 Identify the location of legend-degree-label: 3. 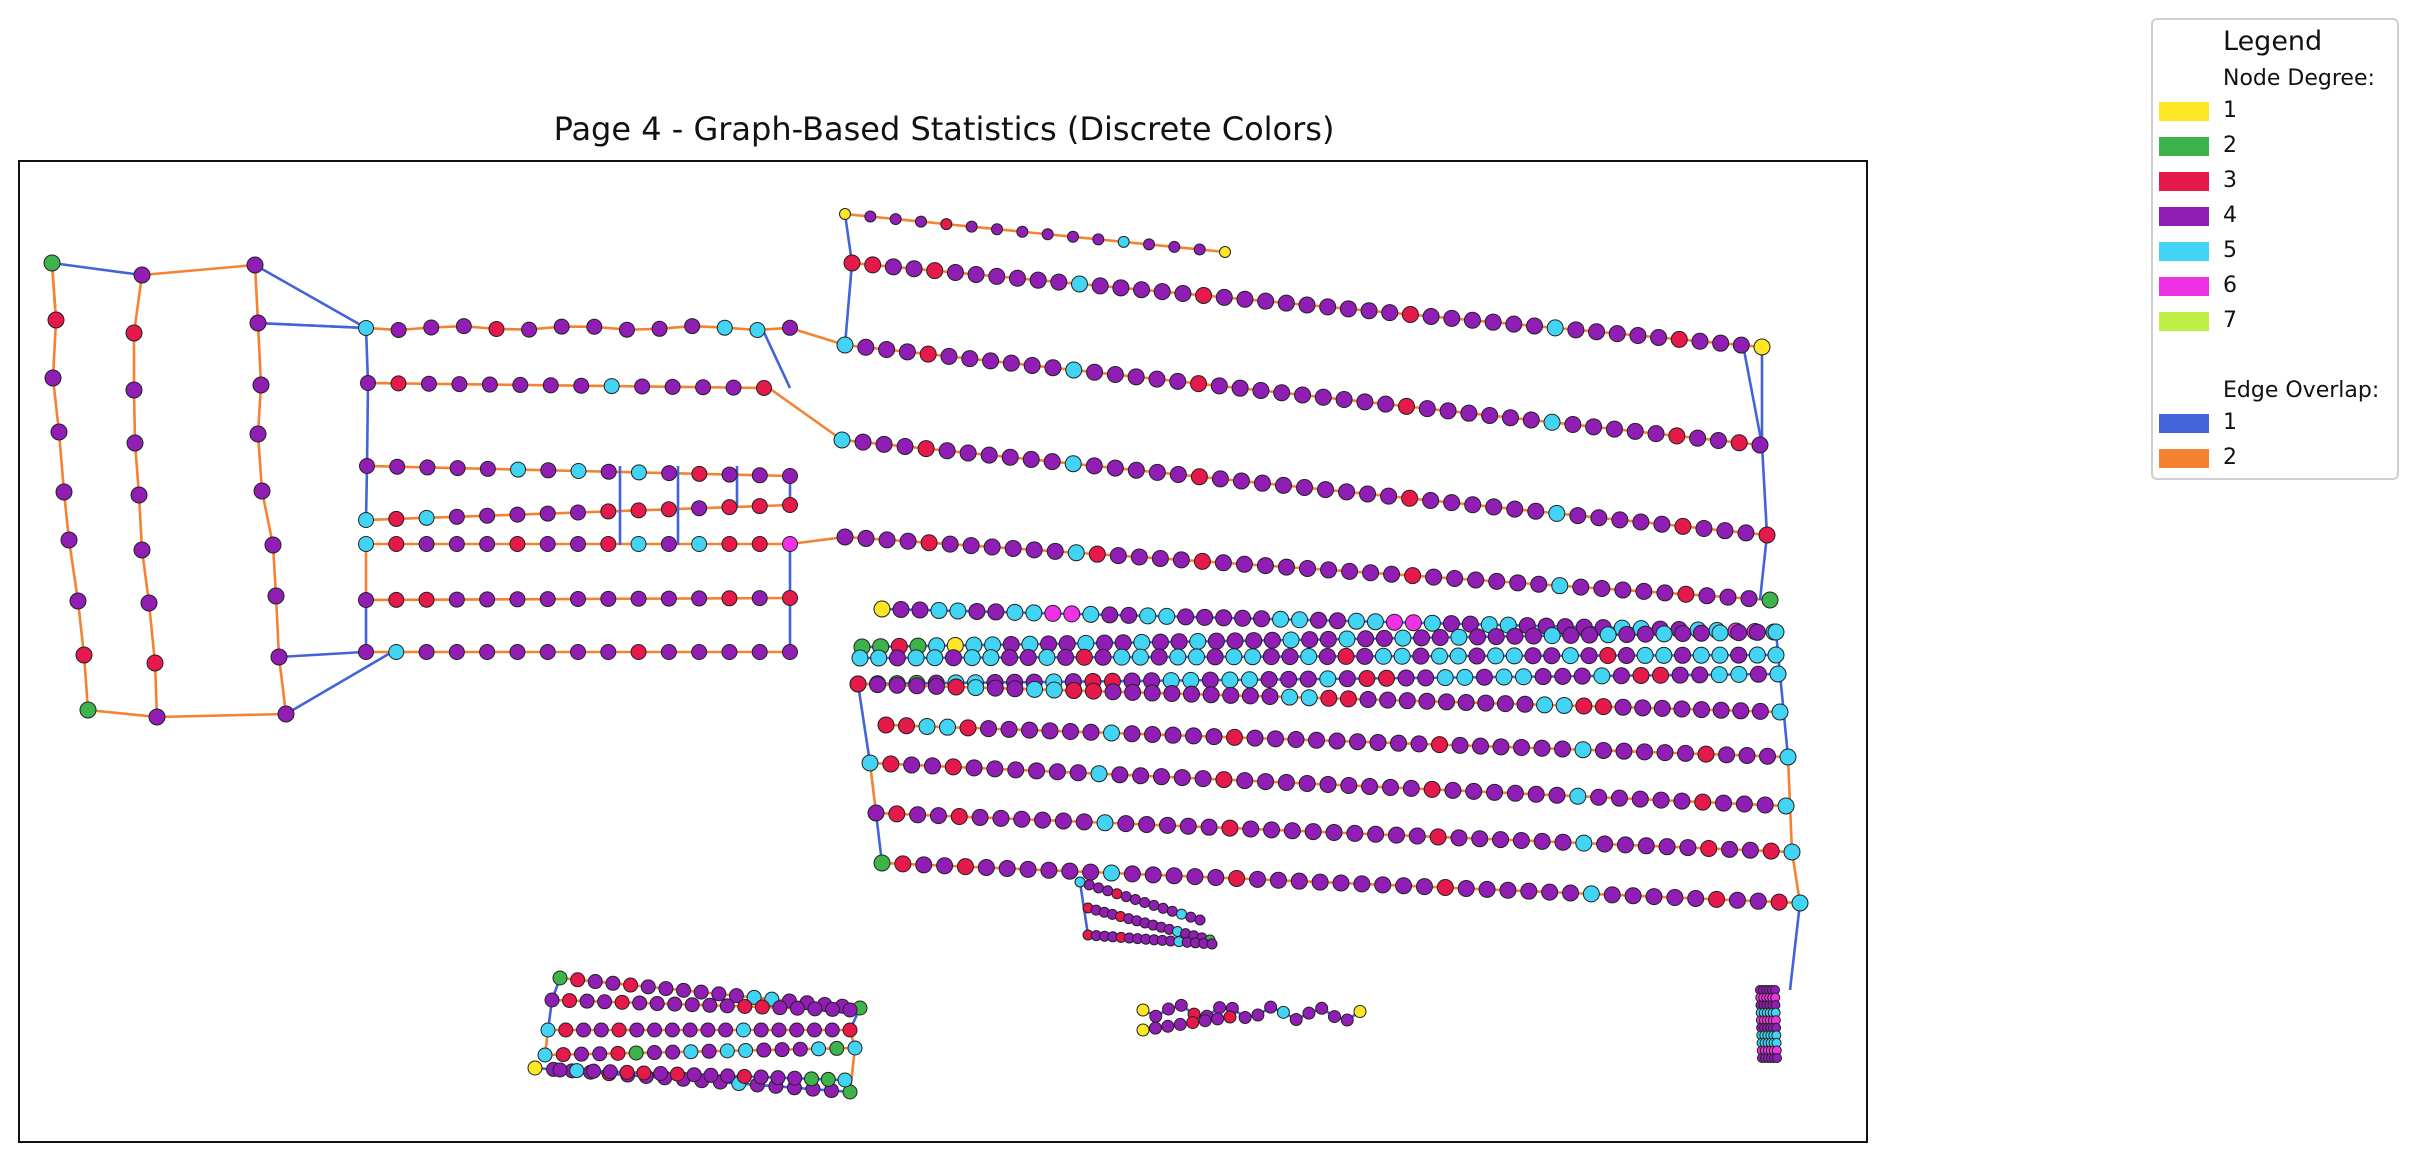
(2230, 180).